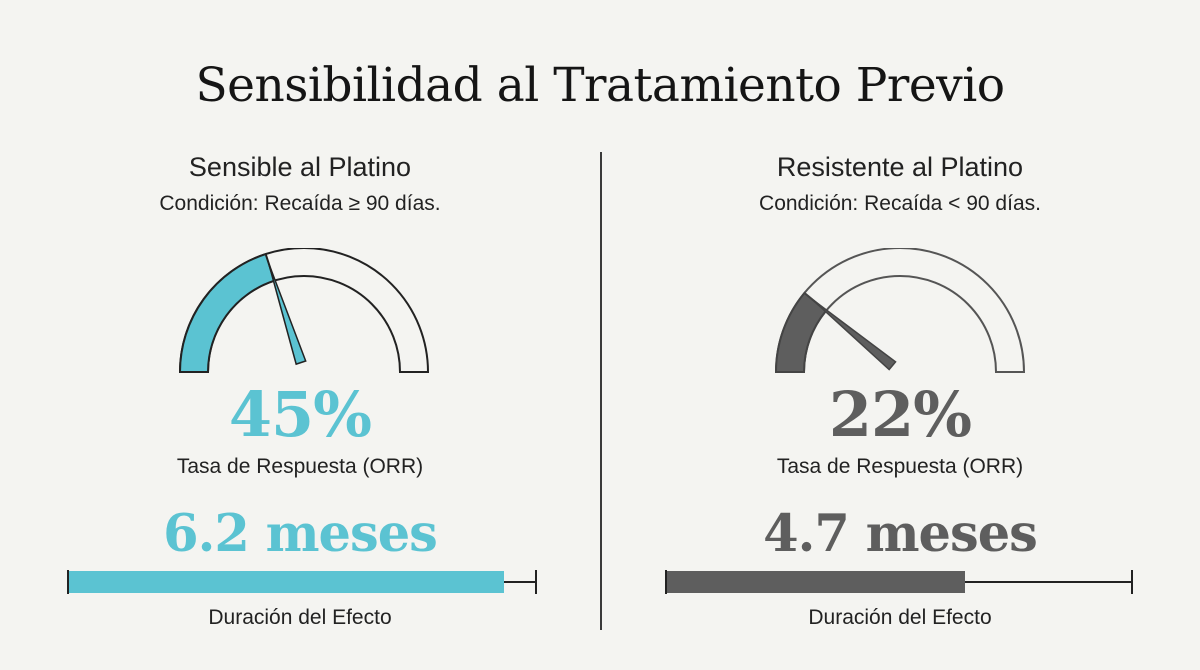  What do you see at coordinates (227, 312) in the screenshot?
I see `gauge-fill` at bounding box center [227, 312].